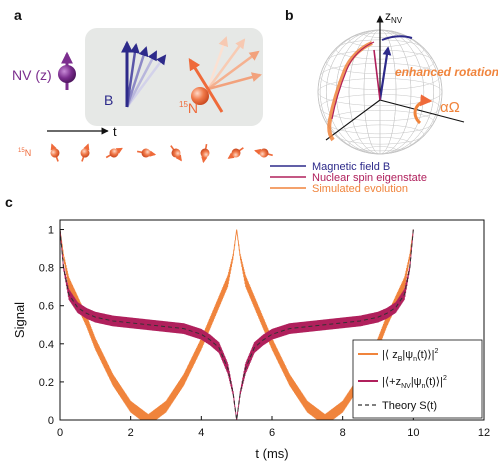  What do you see at coordinates (46, 269) in the screenshot?
I see `y-tick-label: 0.8` at bounding box center [46, 269].